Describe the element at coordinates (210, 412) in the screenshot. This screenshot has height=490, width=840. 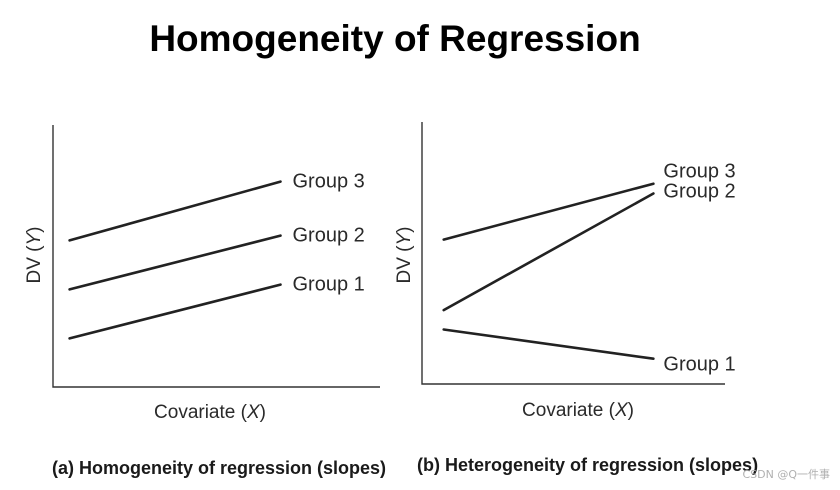
I see `panel-a-x-axis-label: Covariate (X)` at that location.